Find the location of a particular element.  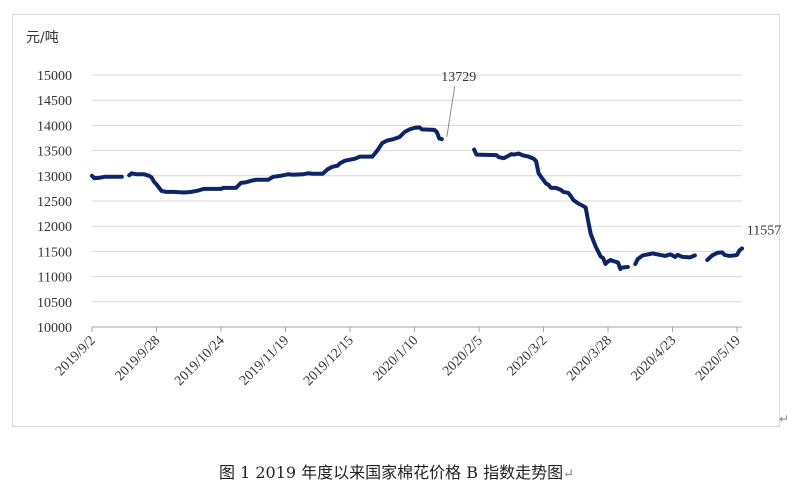

y-tick-label-13500: 13500 is located at coordinates (54, 152).